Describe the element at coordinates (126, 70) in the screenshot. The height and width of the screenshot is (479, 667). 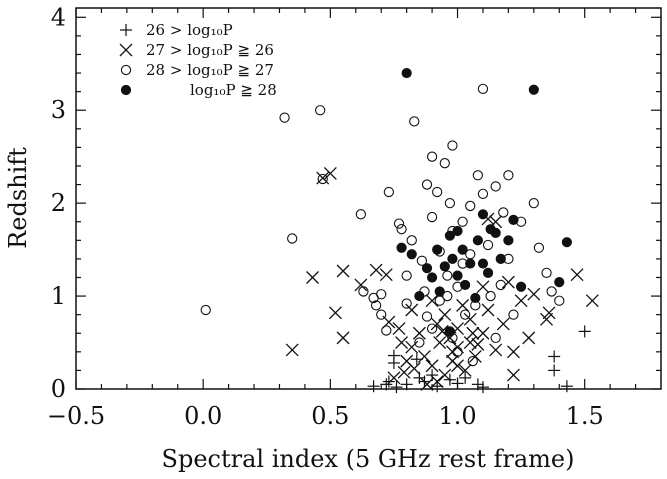
I see `legend-open-circle-marker` at that location.